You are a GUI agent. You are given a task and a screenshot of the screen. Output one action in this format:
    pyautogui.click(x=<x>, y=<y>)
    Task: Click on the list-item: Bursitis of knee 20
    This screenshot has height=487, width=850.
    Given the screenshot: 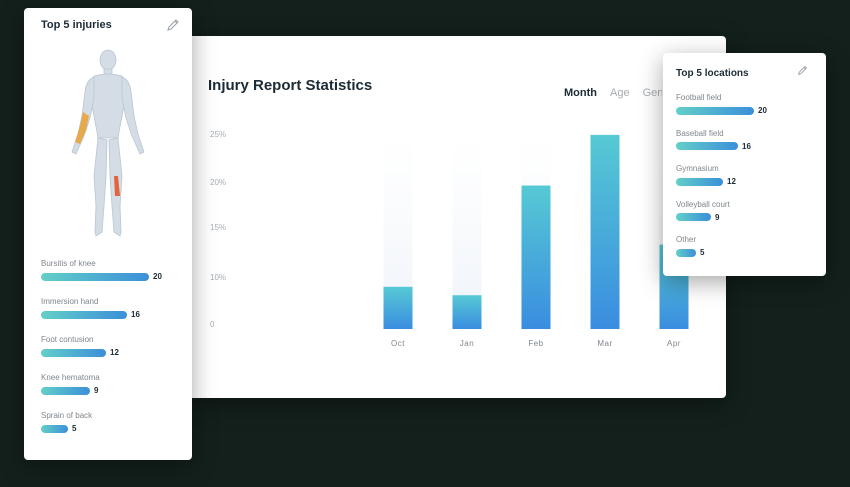 What is the action you would take?
    pyautogui.click(x=101, y=278)
    